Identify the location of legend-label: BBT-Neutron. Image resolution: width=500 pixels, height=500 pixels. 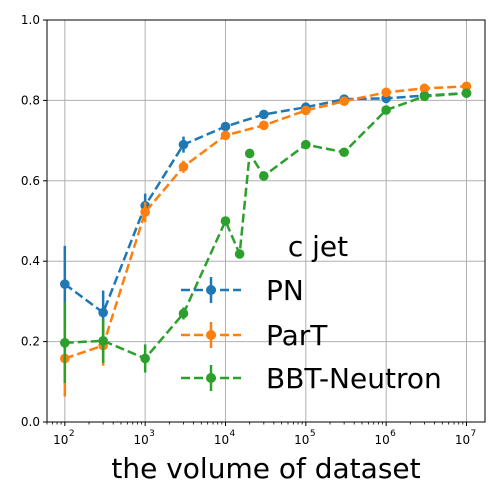
(354, 378).